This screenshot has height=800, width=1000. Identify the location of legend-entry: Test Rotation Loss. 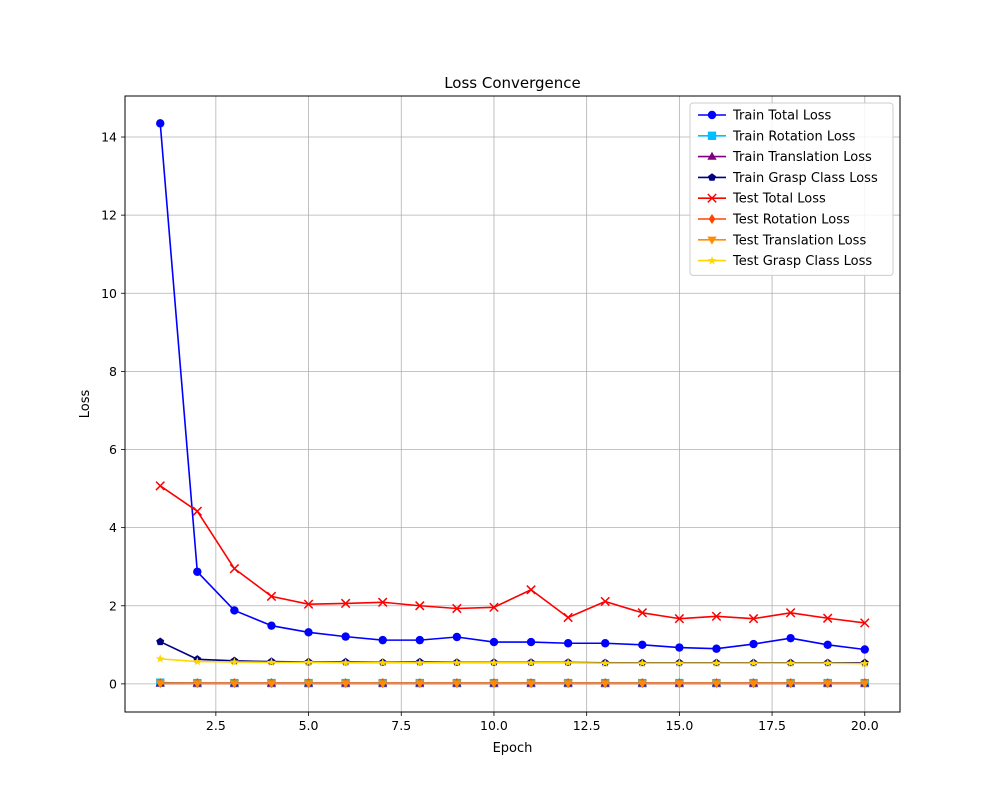
(774, 220).